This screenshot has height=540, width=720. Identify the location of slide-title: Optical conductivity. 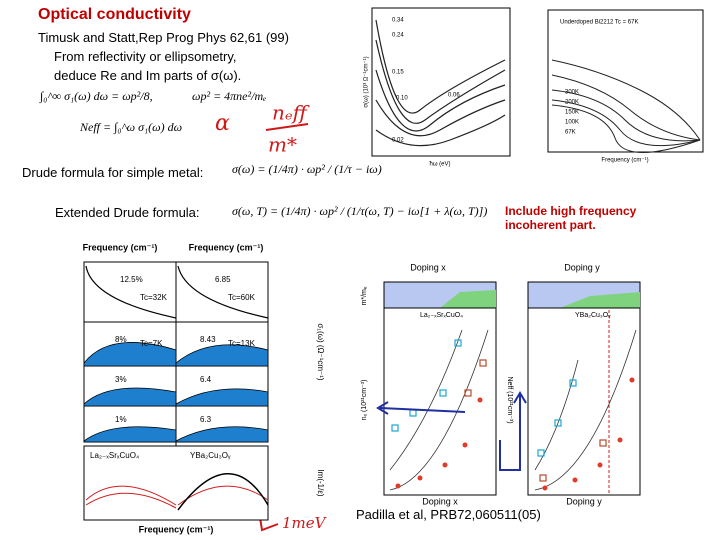
(114, 14).